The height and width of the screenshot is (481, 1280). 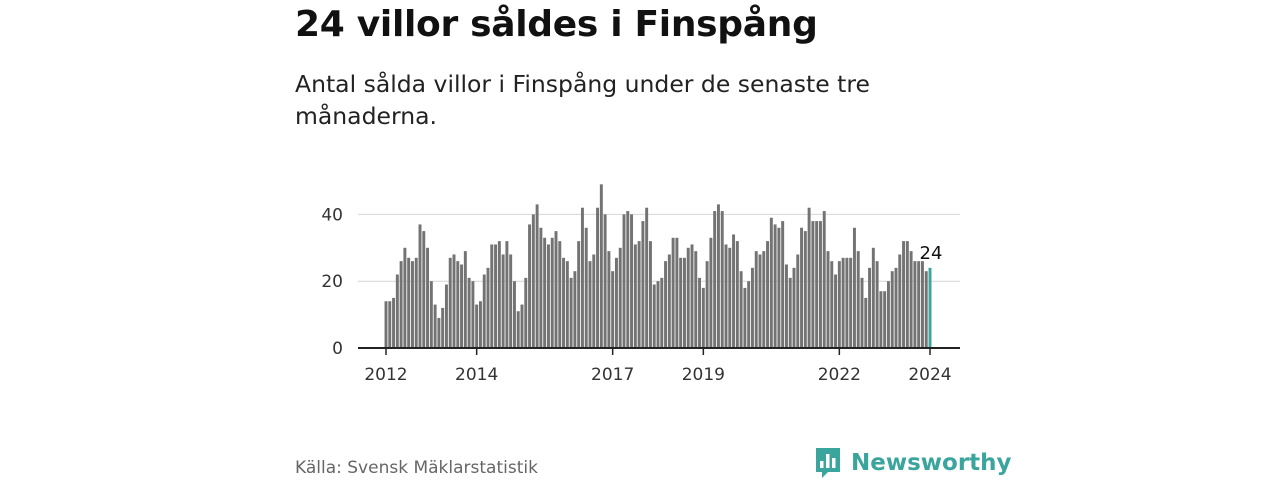 I want to click on y-tick-label: 0, so click(x=337, y=349).